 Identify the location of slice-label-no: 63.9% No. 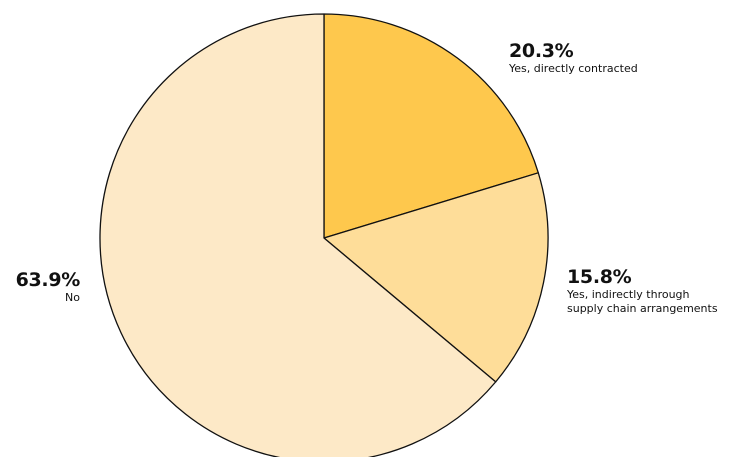
(40, 287).